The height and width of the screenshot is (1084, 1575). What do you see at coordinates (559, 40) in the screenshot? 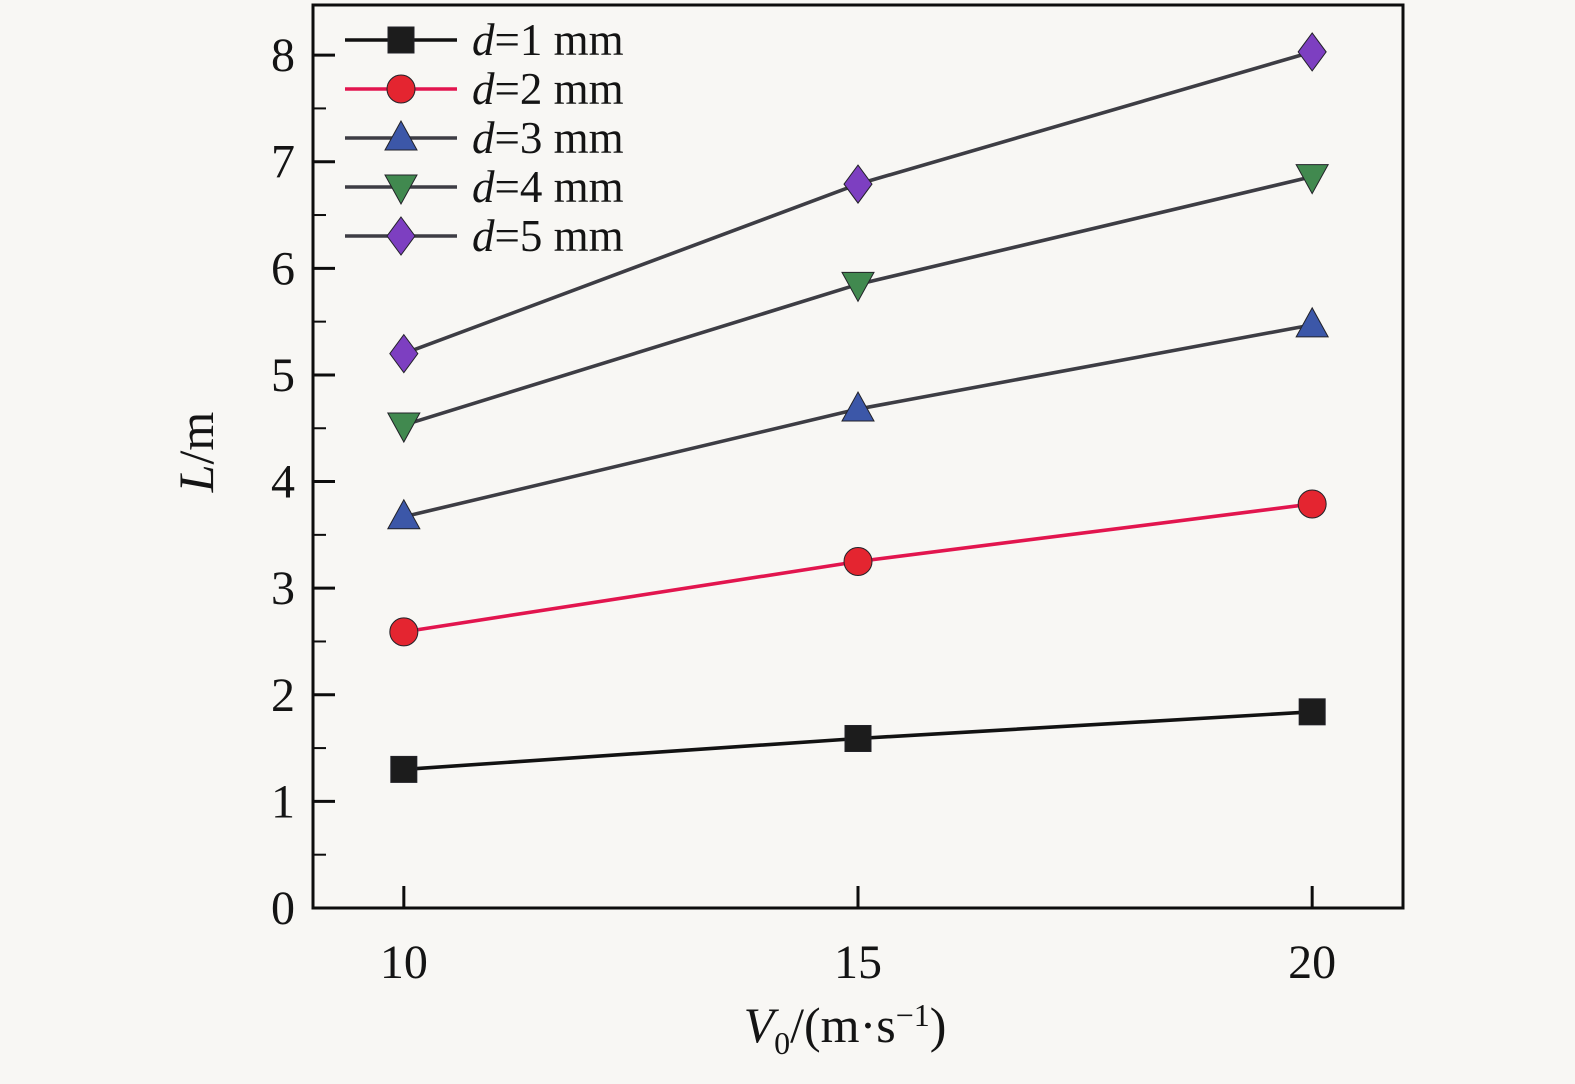
I see `legend-label-value: =1 mm` at bounding box center [559, 40].